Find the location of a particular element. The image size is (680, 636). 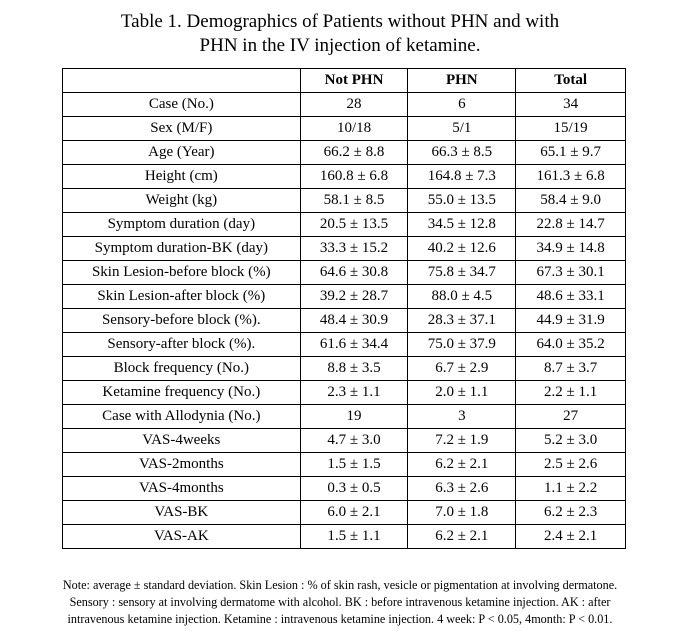

header-cell-phn: PHN is located at coordinates (462, 80).